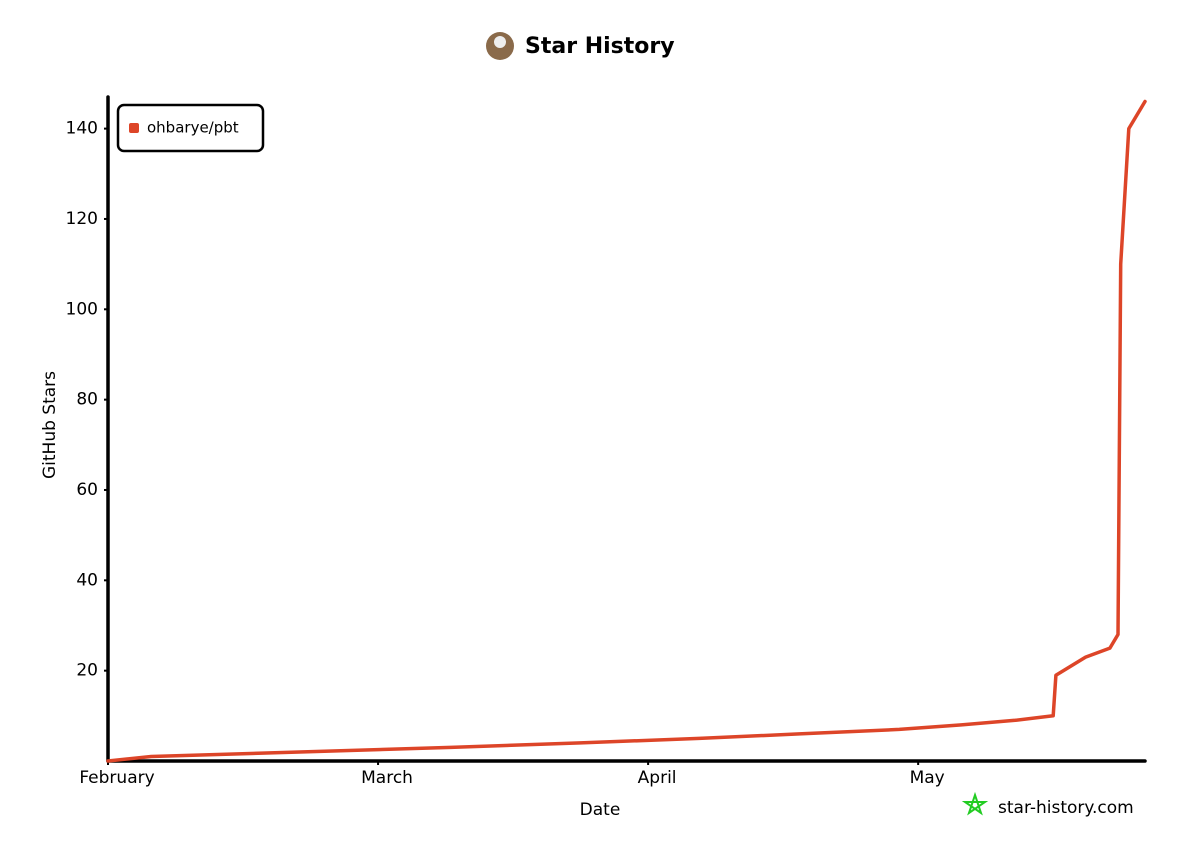  I want to click on y-tick-label: 100, so click(82, 309).